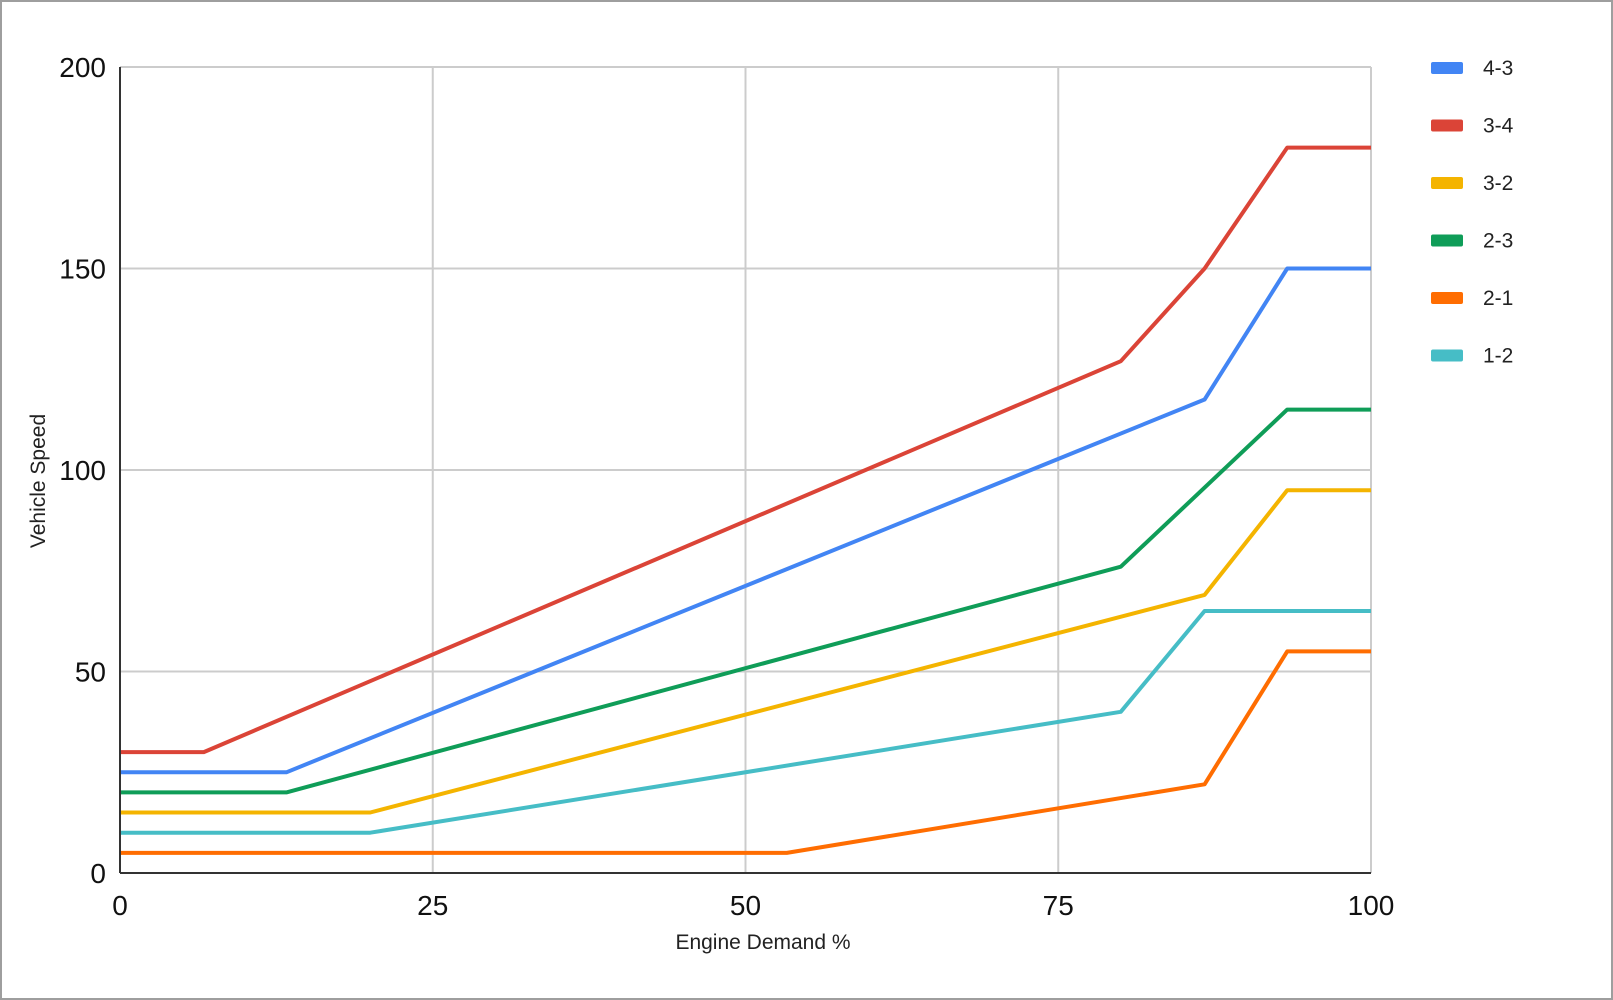  Describe the element at coordinates (1498, 356) in the screenshot. I see `legend-label: 1-2` at that location.